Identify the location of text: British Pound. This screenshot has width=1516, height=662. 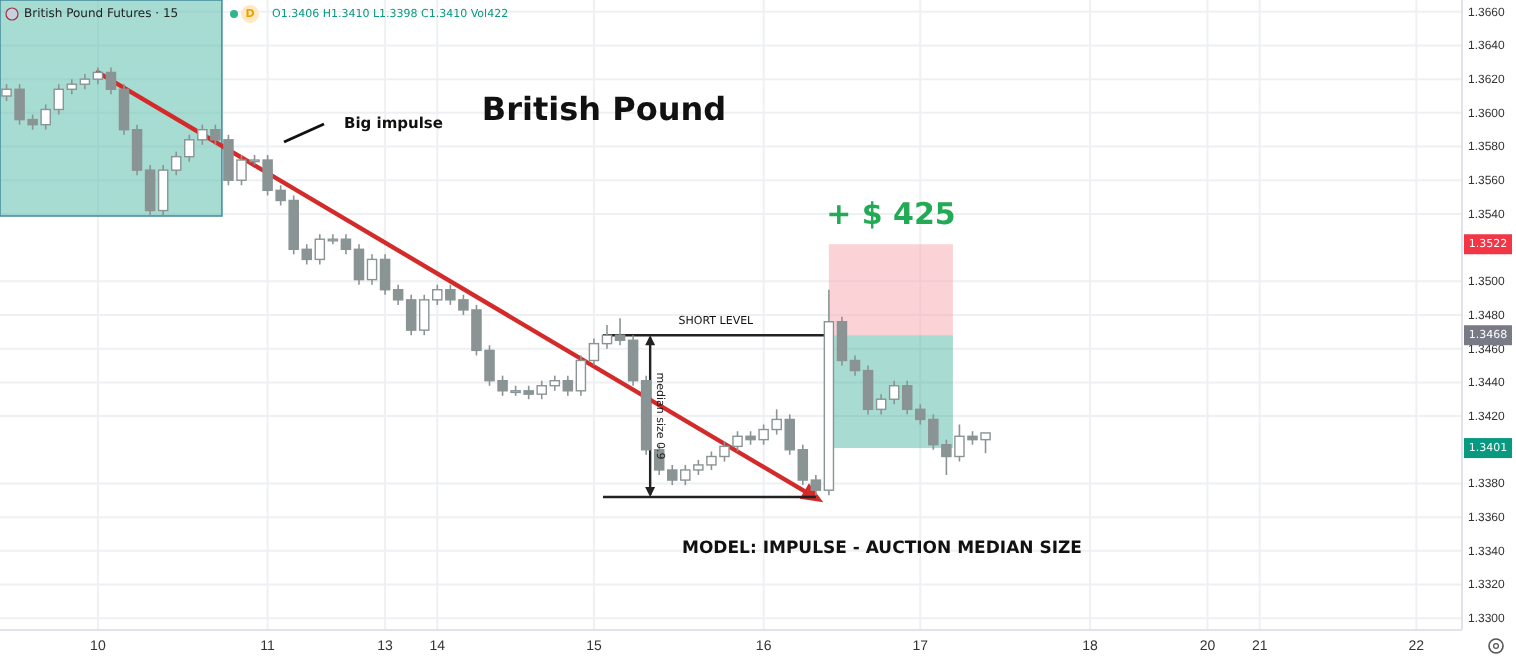
(604, 109).